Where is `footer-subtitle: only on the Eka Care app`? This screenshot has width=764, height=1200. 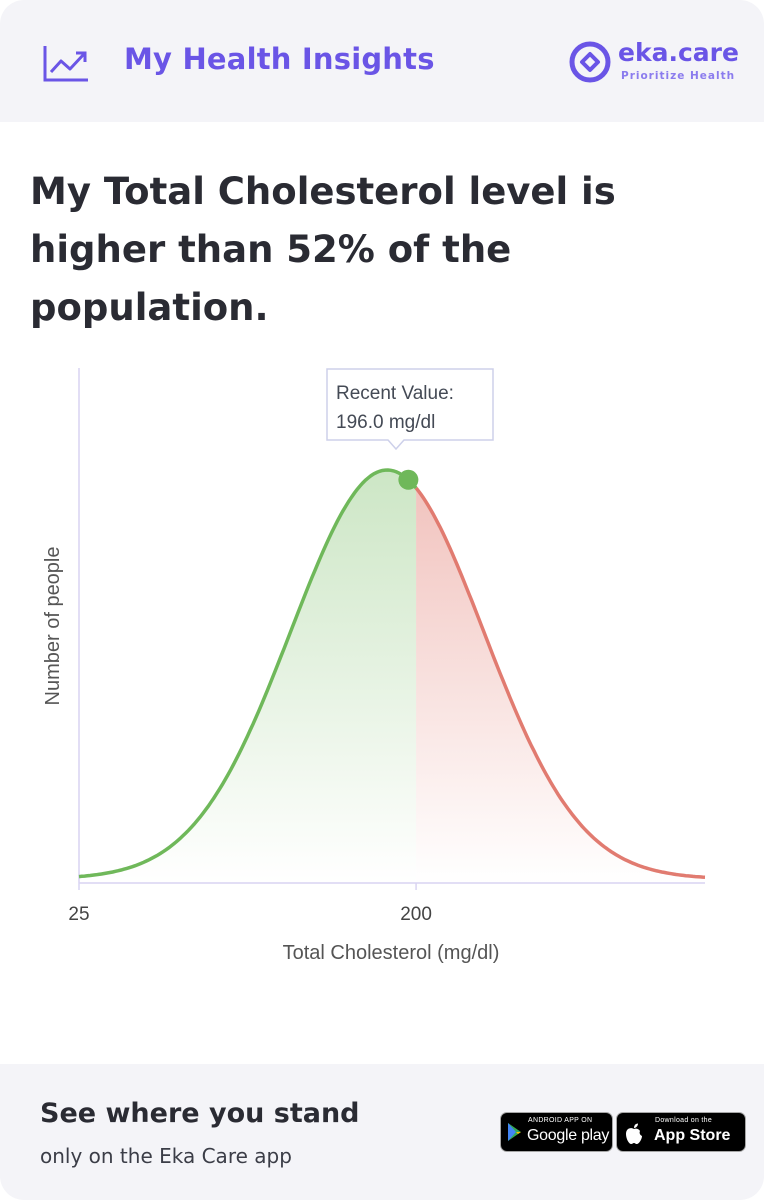 footer-subtitle: only on the Eka Care app is located at coordinates (166, 1156).